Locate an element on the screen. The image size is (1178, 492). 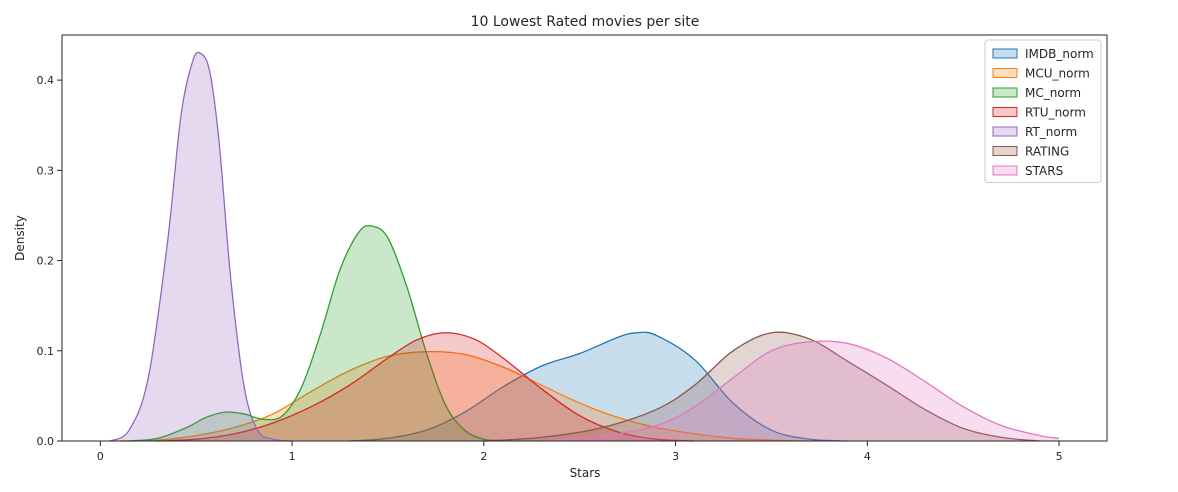
y-axis-label: Density is located at coordinates (20, 238).